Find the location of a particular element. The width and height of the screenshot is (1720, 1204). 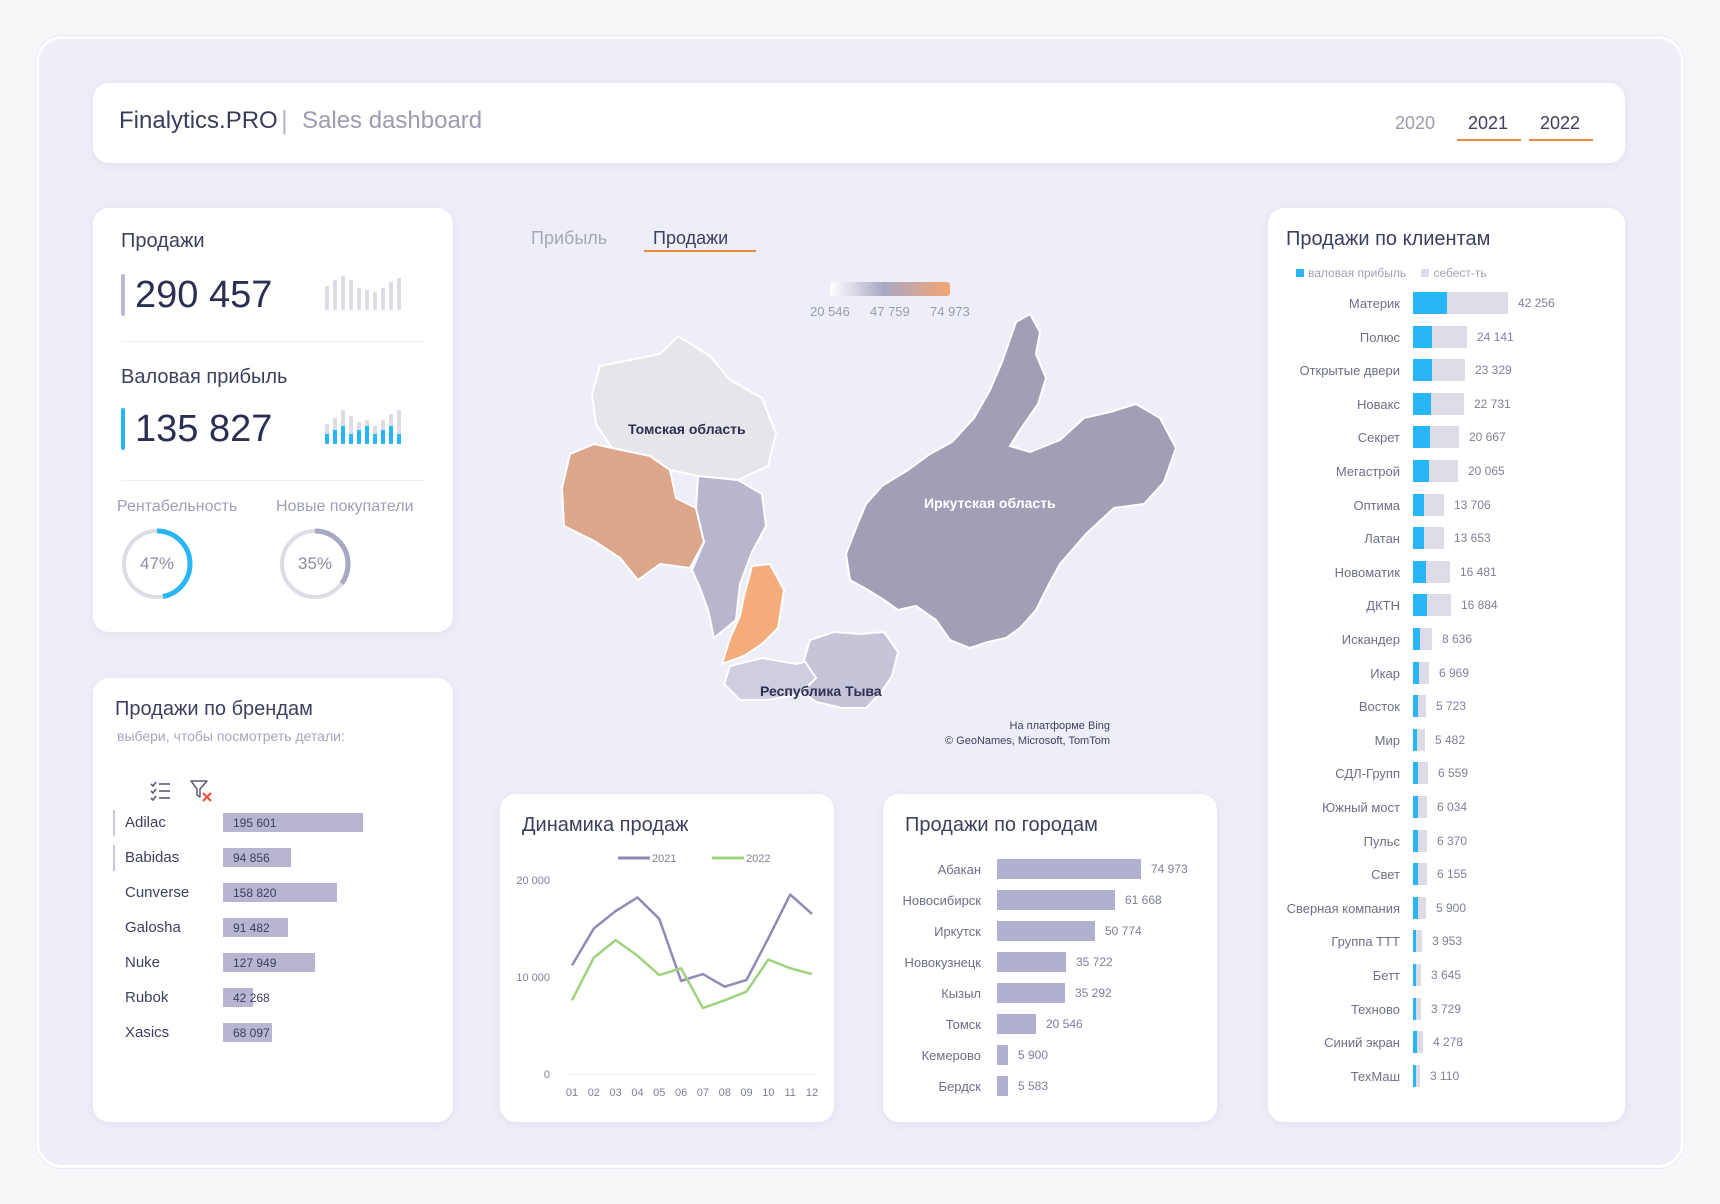

client-row: Сверная компания 5 900 is located at coordinates (1446, 909).